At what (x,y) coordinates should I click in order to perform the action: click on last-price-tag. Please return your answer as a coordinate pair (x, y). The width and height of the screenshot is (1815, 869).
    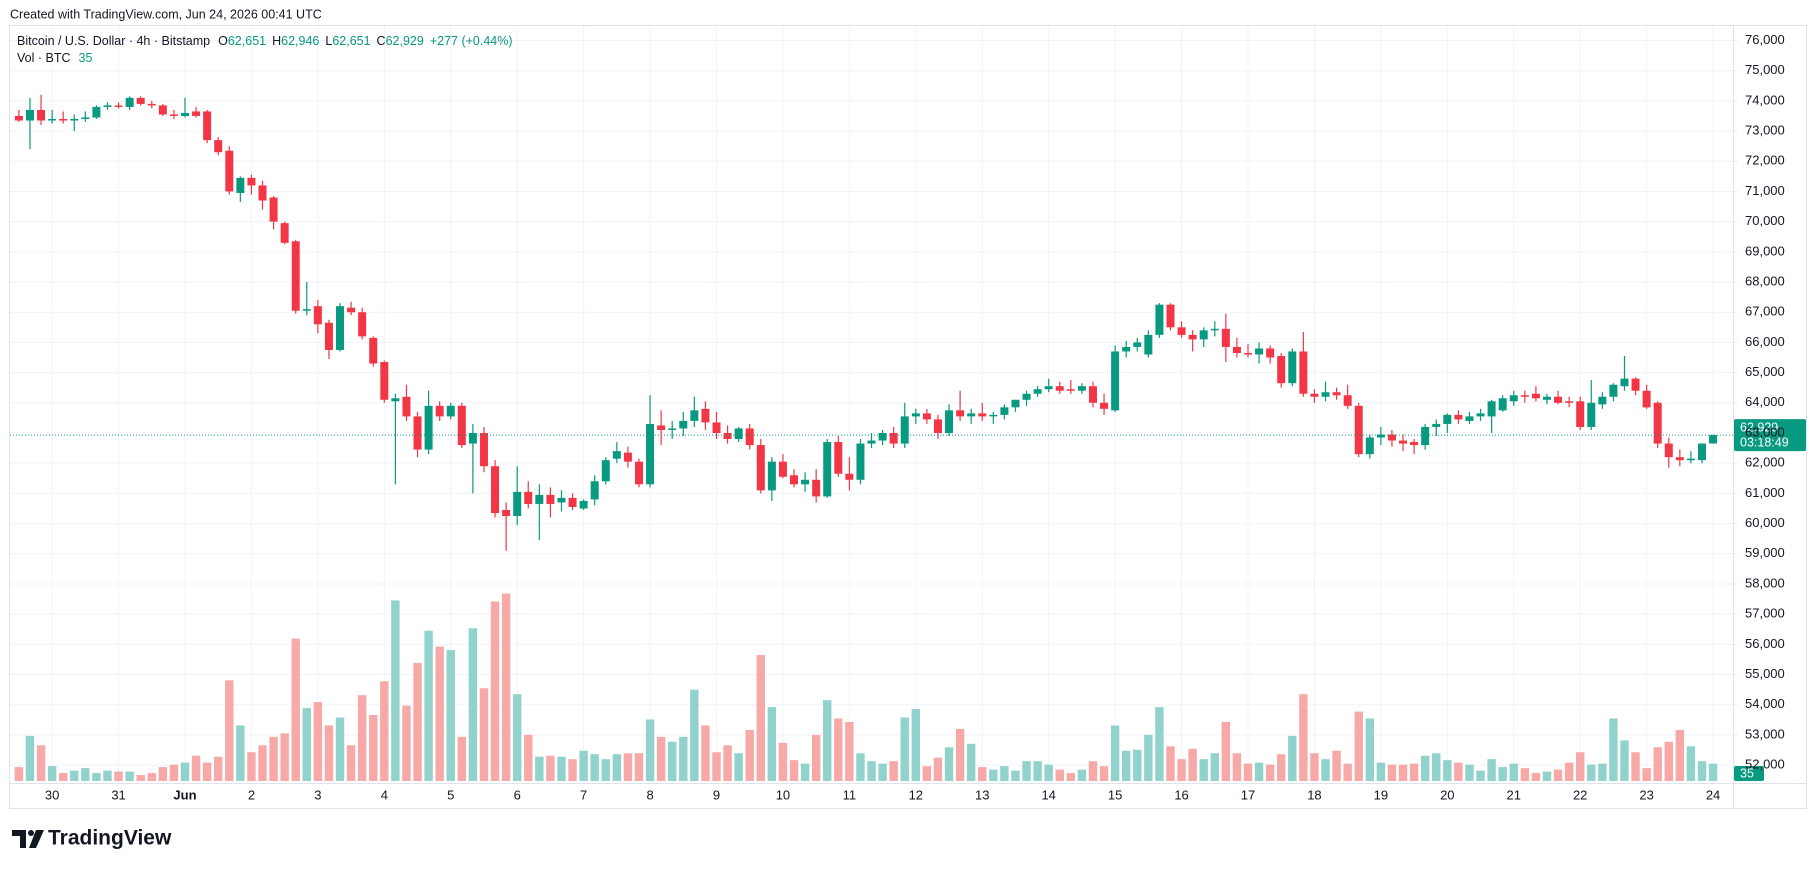
    Looking at the image, I should click on (1770, 435).